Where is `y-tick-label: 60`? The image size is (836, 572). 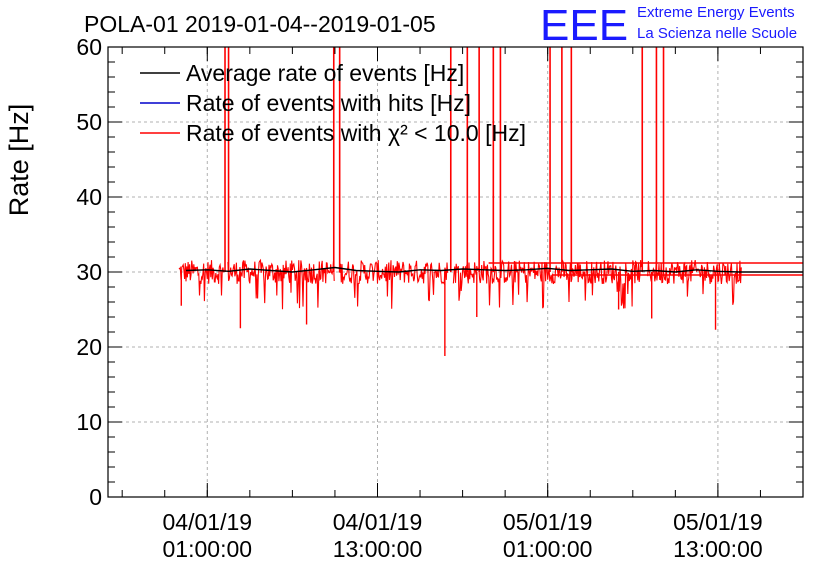
y-tick-label: 60 is located at coordinates (89, 47).